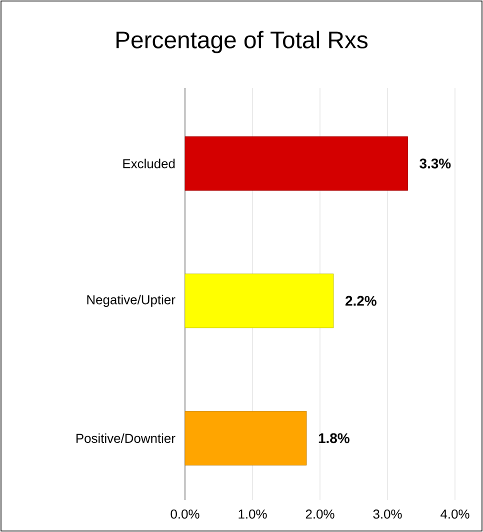 The width and height of the screenshot is (483, 532). Describe the element at coordinates (361, 301) in the screenshot. I see `data-label: 2.2%` at that location.